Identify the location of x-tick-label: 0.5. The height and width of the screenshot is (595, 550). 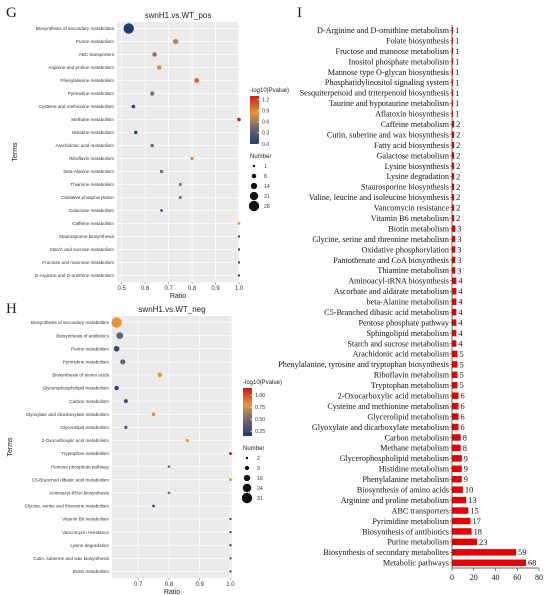
(122, 289).